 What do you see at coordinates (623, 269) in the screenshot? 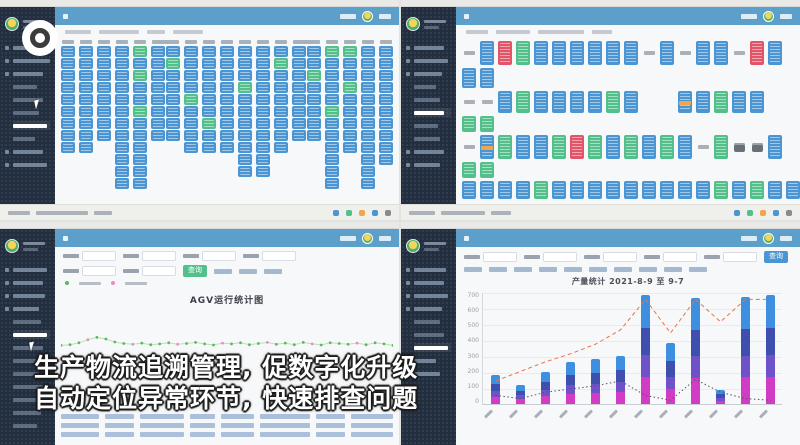
I see `tab-link` at bounding box center [623, 269].